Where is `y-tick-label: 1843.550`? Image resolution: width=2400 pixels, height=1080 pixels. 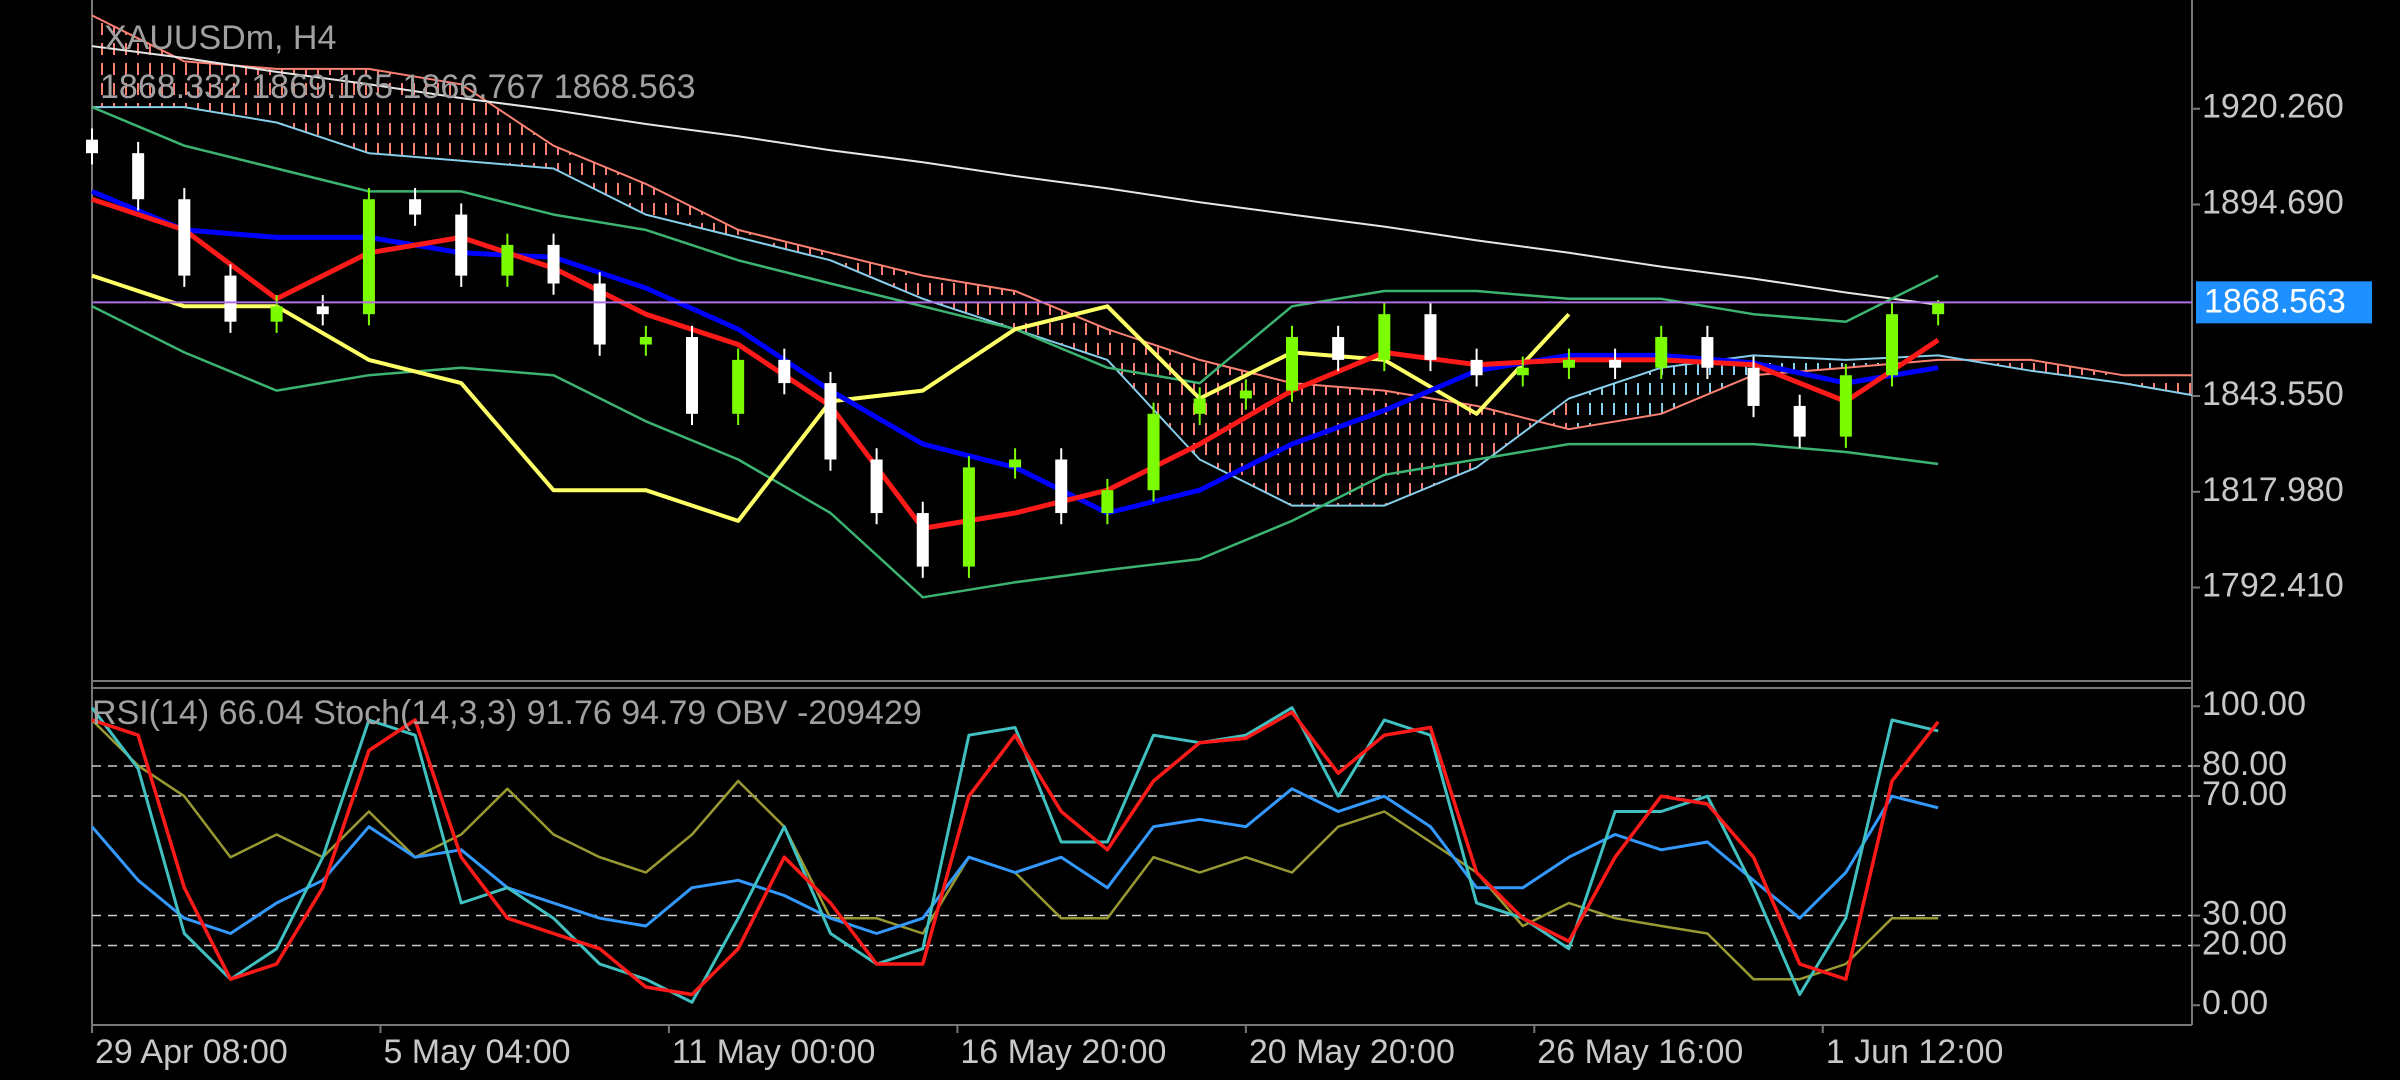 y-tick-label: 1843.550 is located at coordinates (2273, 394).